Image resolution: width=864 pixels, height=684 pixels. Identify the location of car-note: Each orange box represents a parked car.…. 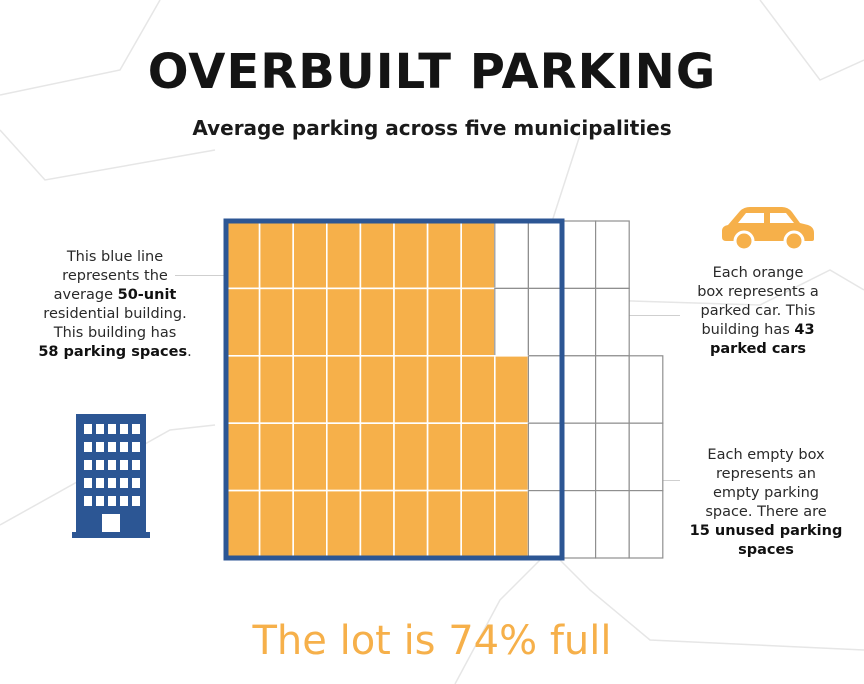
(758, 311).